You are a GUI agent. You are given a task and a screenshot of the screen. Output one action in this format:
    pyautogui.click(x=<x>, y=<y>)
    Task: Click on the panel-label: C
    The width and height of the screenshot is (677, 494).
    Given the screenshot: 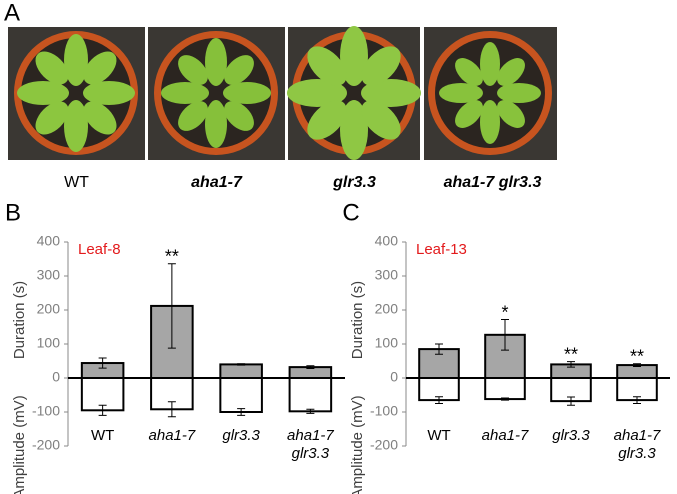 What is the action you would take?
    pyautogui.click(x=350, y=212)
    